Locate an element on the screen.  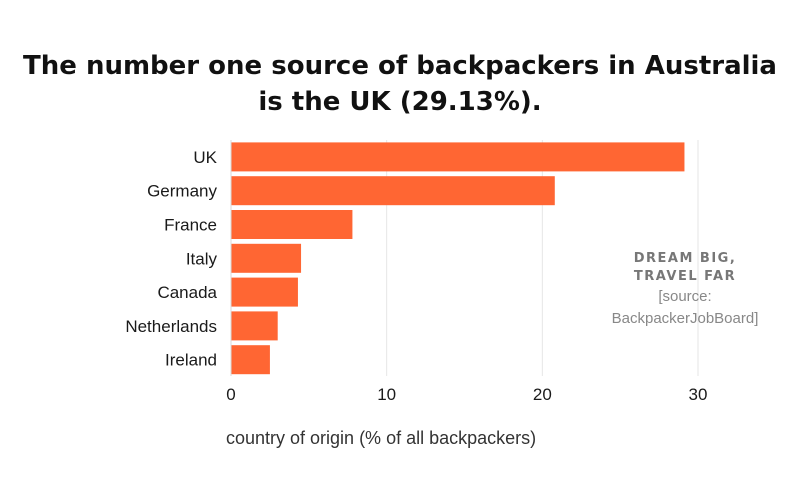
y-tick-label: France is located at coordinates (190, 225).